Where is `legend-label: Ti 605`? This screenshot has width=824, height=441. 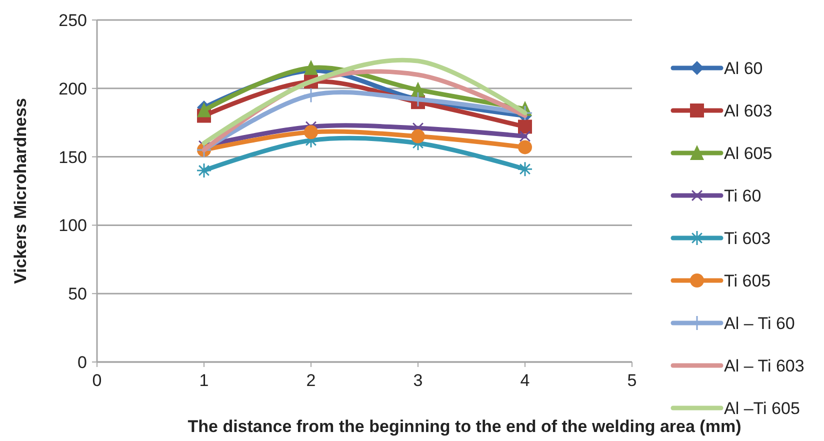
legend-label: Ti 605 is located at coordinates (747, 280).